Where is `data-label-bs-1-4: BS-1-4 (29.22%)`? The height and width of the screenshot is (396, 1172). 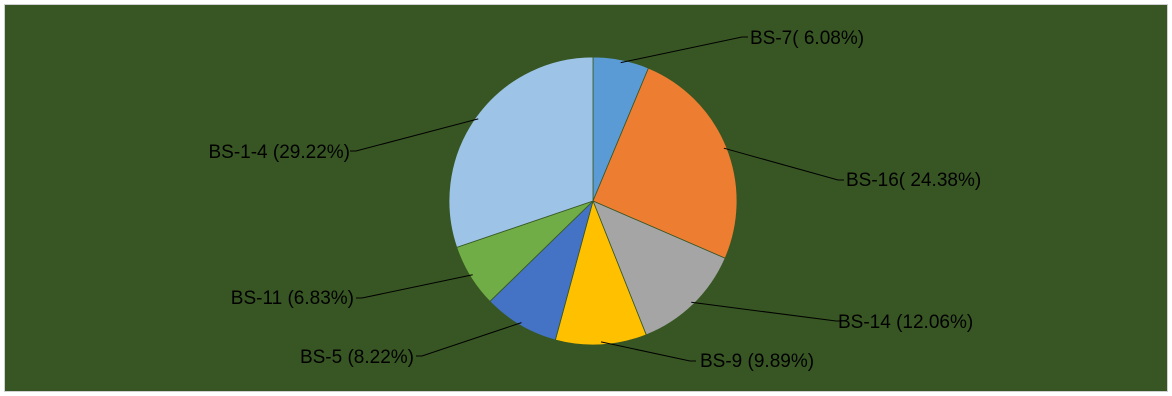
data-label-bs-1-4: BS-1-4 (29.22%) is located at coordinates (279, 152).